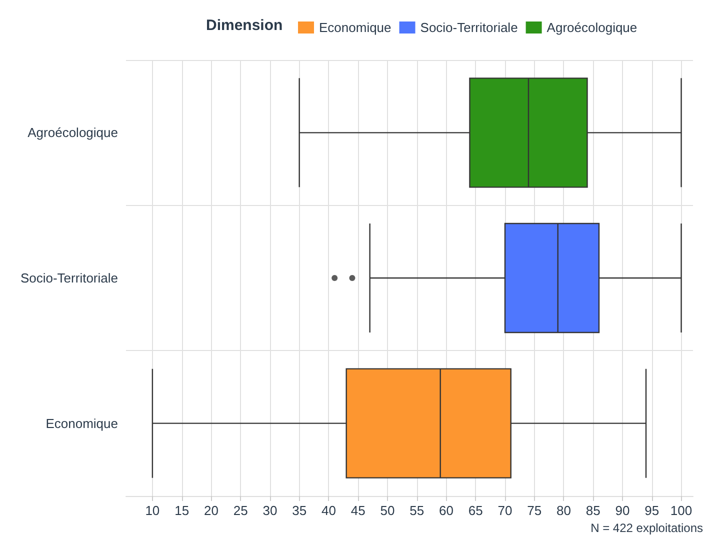 This screenshot has width=715, height=544. What do you see at coordinates (534, 510) in the screenshot?
I see `x-tick-label: 75` at bounding box center [534, 510].